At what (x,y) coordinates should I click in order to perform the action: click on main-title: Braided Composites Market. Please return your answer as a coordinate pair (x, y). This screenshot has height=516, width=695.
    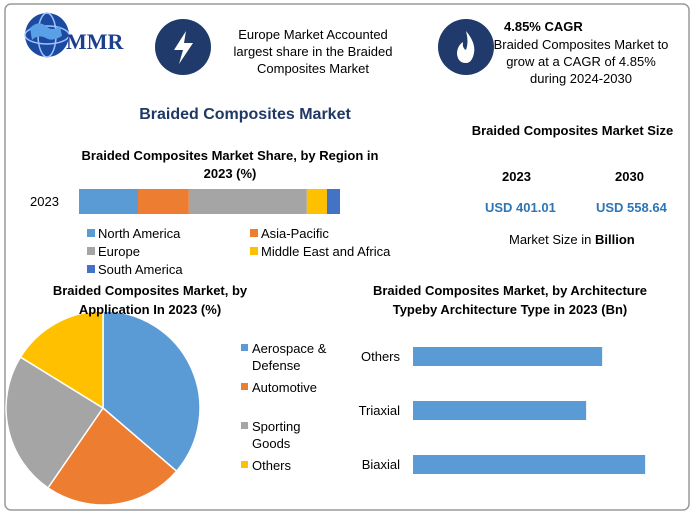
    Looking at the image, I should click on (245, 114).